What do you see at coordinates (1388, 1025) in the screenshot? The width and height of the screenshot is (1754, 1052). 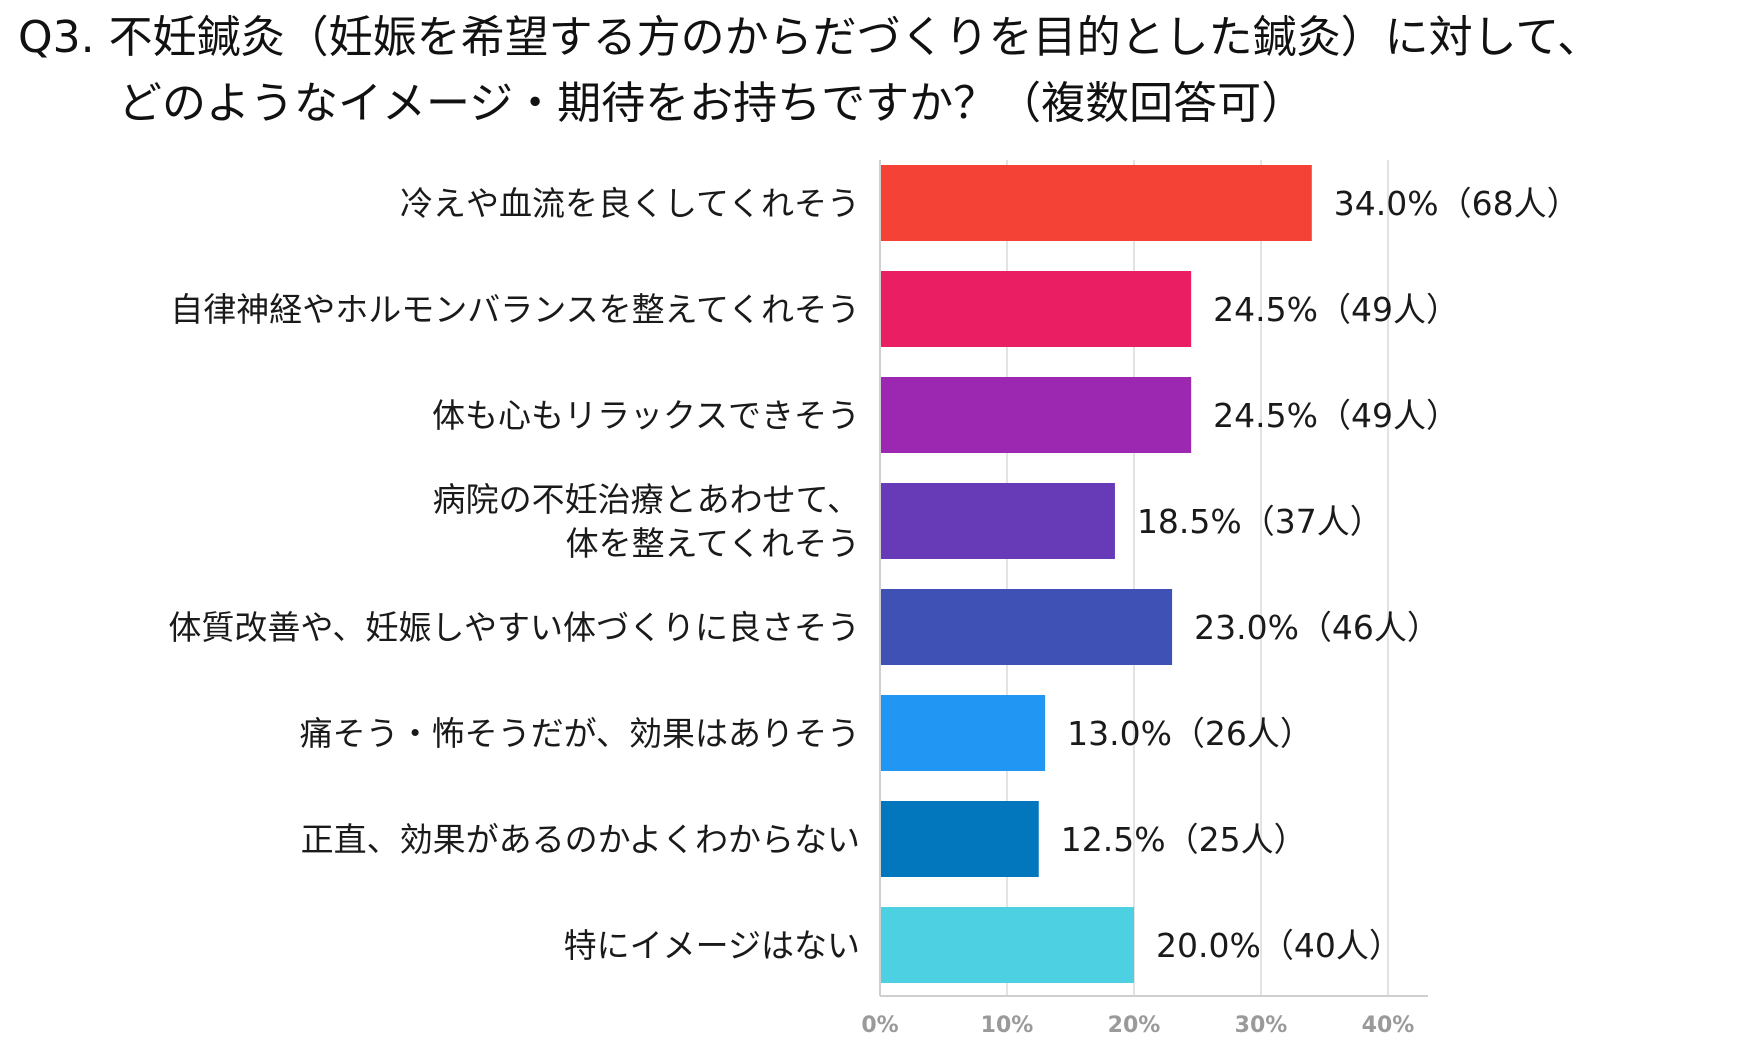 I see `x-tick-label-40: 40%` at bounding box center [1388, 1025].